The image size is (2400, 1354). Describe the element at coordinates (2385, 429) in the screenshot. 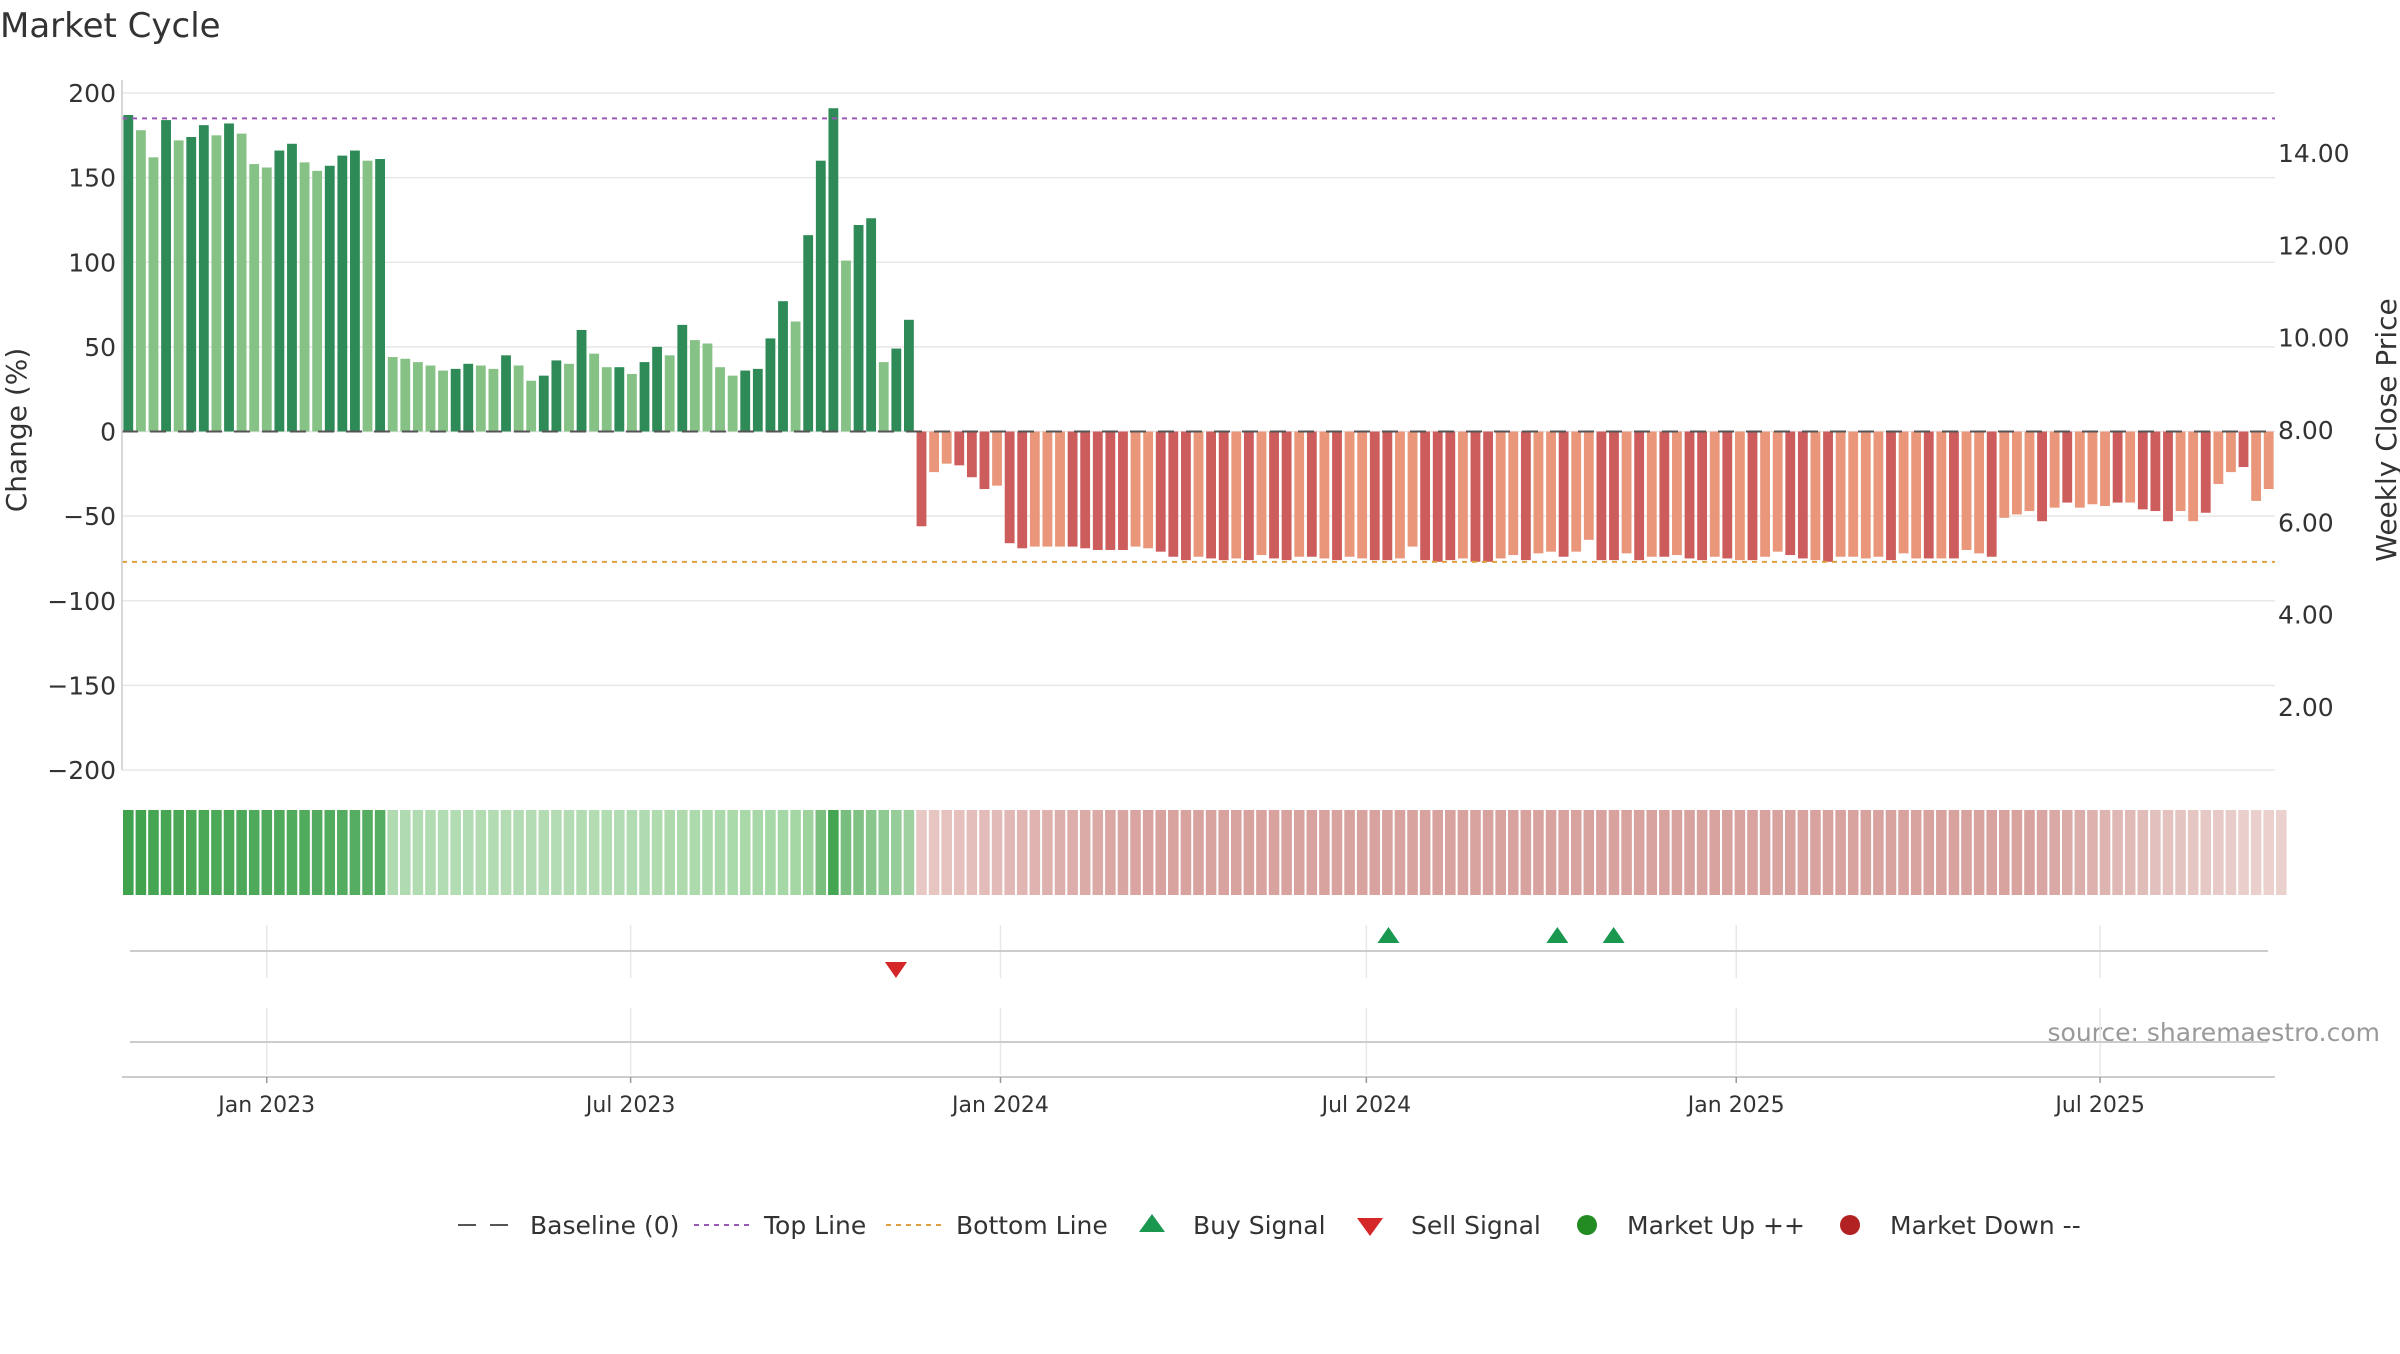

I see `y-right-axis-label: Weekly Close Price` at that location.